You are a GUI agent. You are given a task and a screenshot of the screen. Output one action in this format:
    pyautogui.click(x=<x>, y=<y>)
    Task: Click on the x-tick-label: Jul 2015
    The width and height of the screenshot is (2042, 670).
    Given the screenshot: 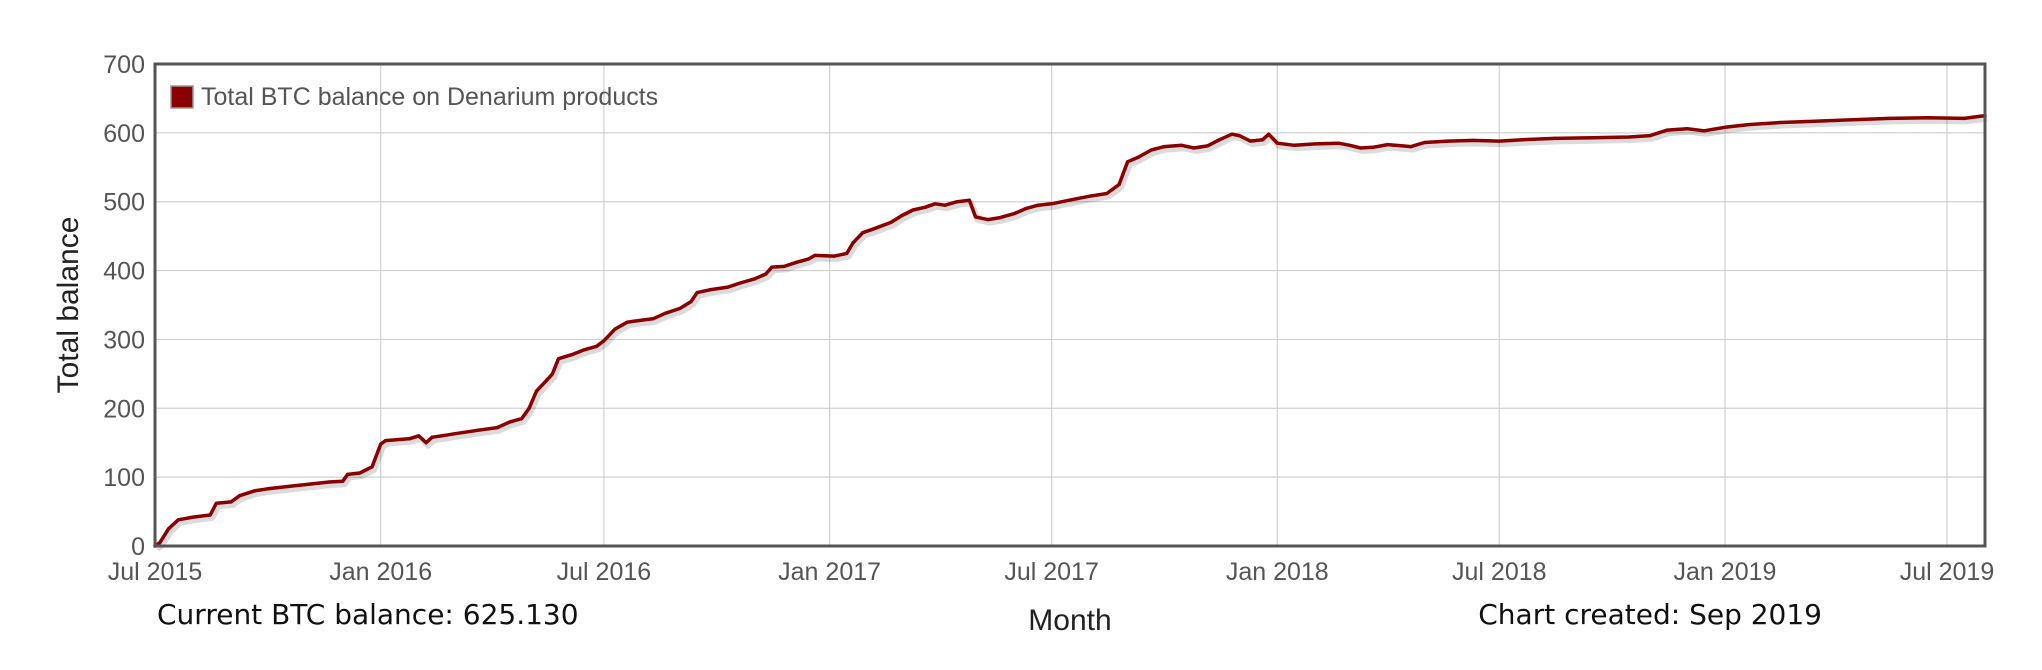 What is the action you would take?
    pyautogui.click(x=155, y=572)
    